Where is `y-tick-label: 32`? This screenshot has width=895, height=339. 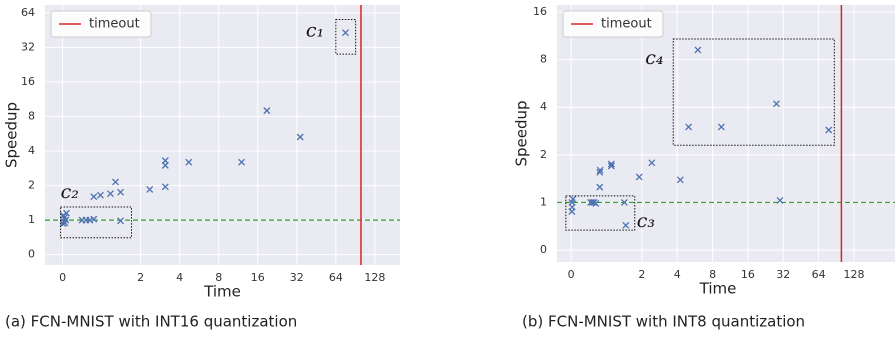 y-tick-label: 32 is located at coordinates (28, 46).